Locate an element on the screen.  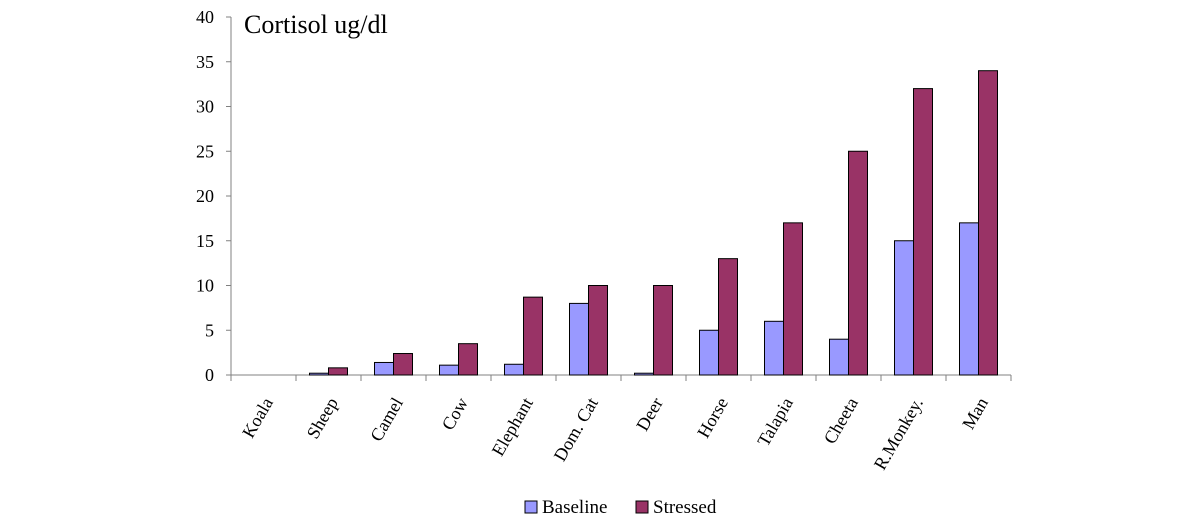
y-tick-label: 5 is located at coordinates (209, 330).